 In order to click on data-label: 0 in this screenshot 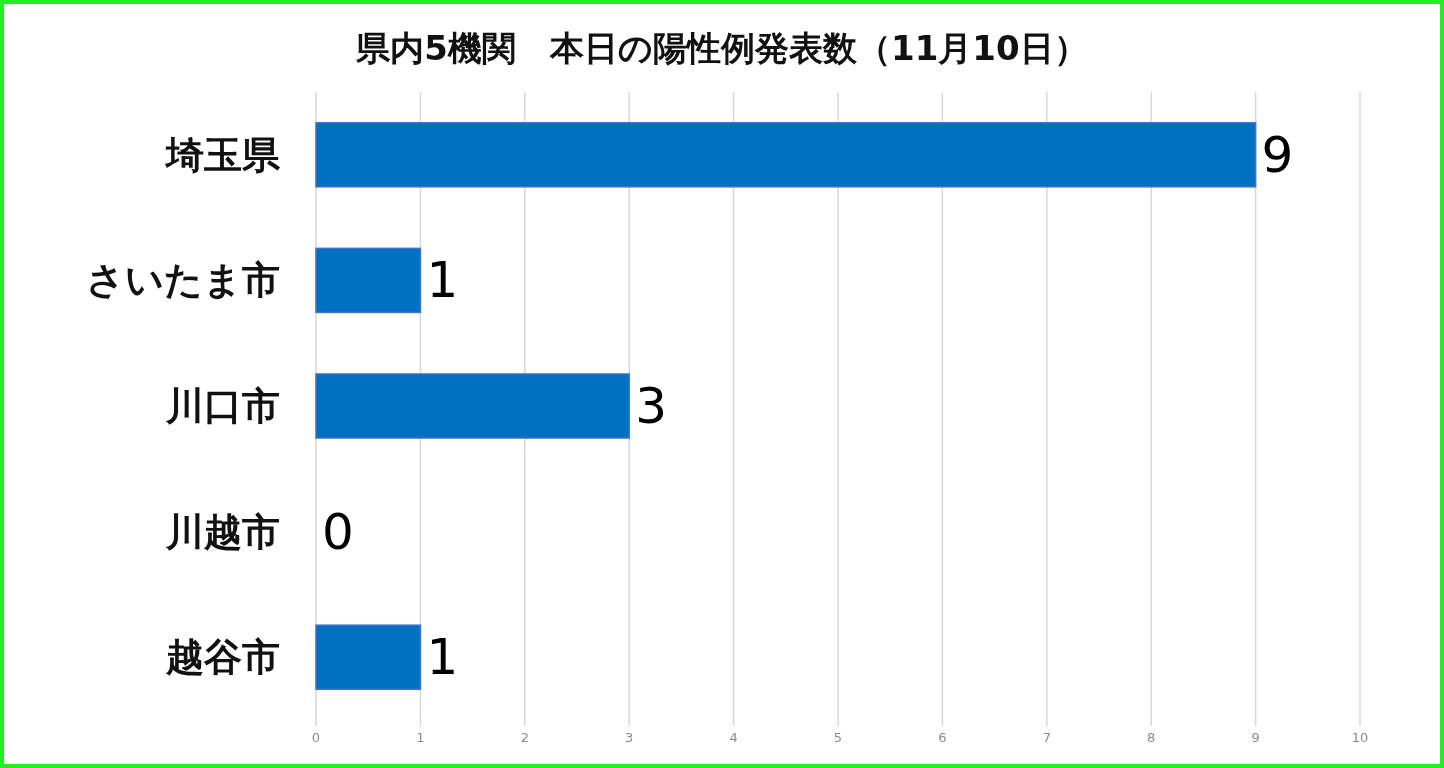, I will do `click(338, 531)`.